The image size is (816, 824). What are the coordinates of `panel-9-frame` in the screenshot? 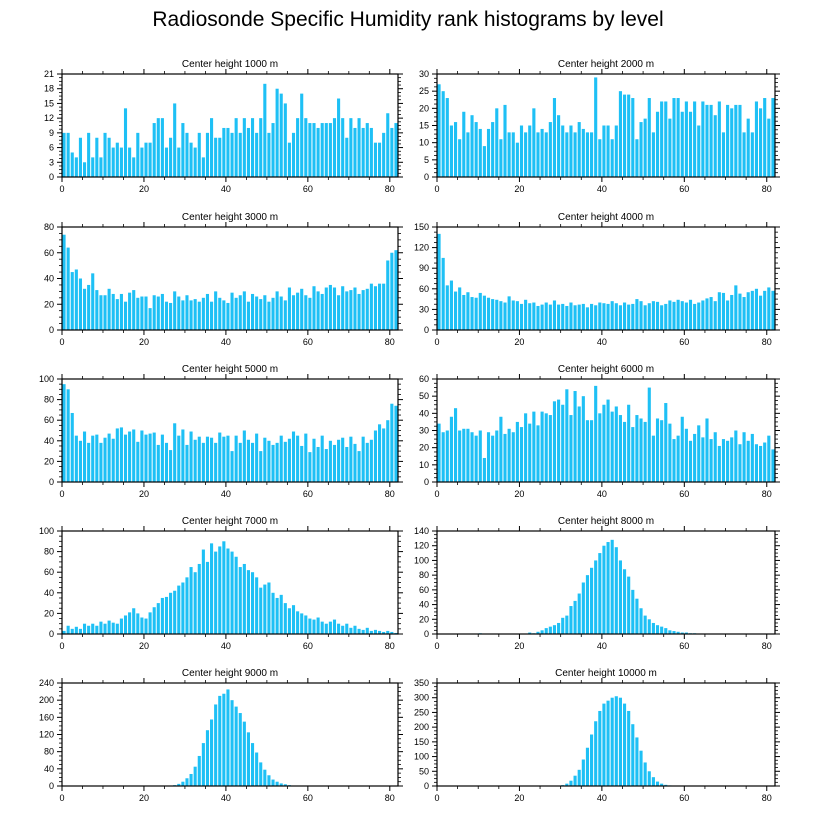 It's located at (230, 734).